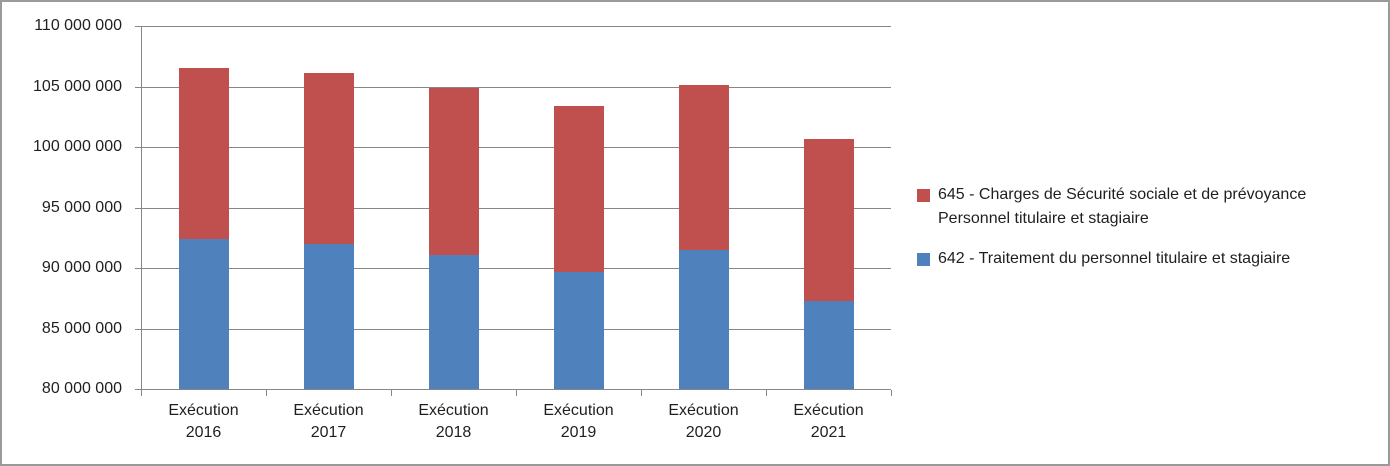 The height and width of the screenshot is (466, 1390). Describe the element at coordinates (81, 388) in the screenshot. I see `y-tick-label: 80 000 000` at that location.